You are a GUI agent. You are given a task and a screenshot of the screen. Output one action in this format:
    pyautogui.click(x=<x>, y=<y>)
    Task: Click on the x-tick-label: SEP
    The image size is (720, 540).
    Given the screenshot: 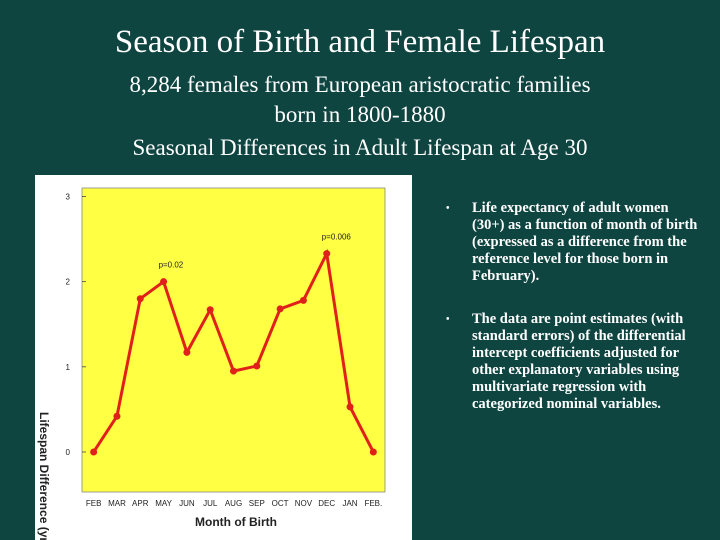 What is the action you would take?
    pyautogui.click(x=257, y=503)
    